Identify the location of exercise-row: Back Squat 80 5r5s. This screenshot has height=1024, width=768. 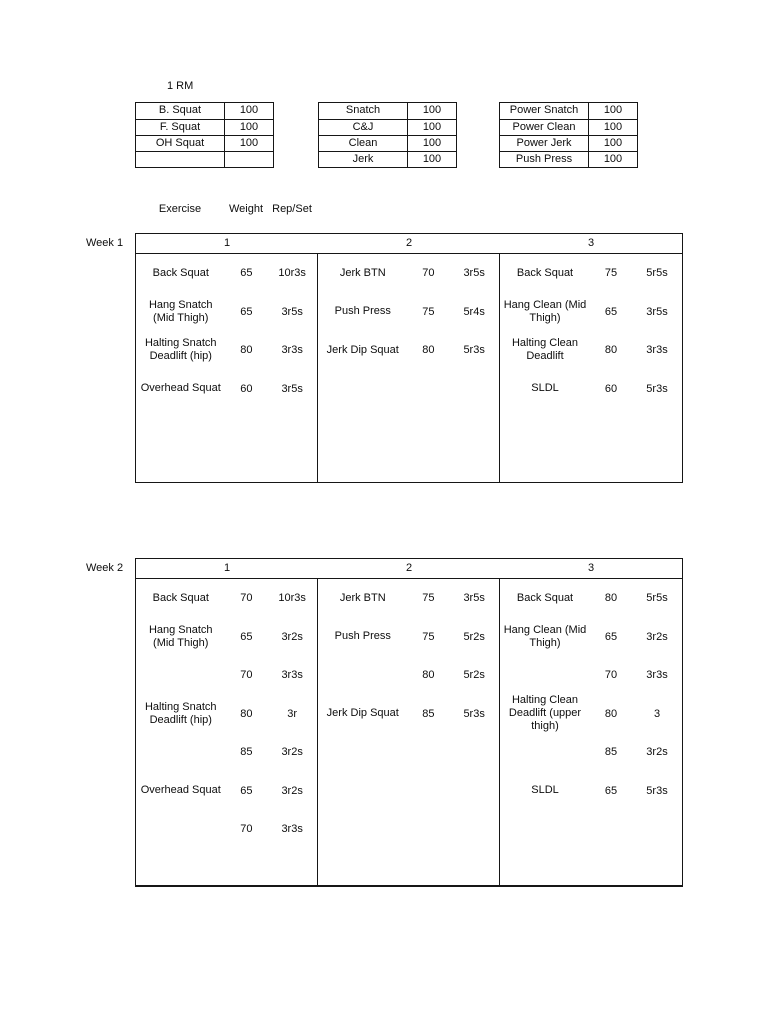
(591, 598).